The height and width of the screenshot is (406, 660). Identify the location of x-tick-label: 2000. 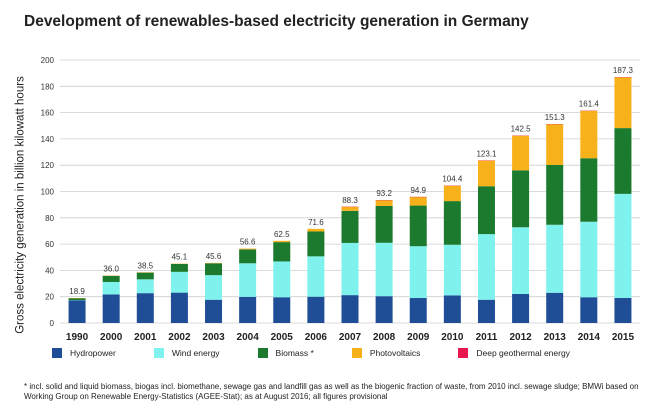
(111, 337).